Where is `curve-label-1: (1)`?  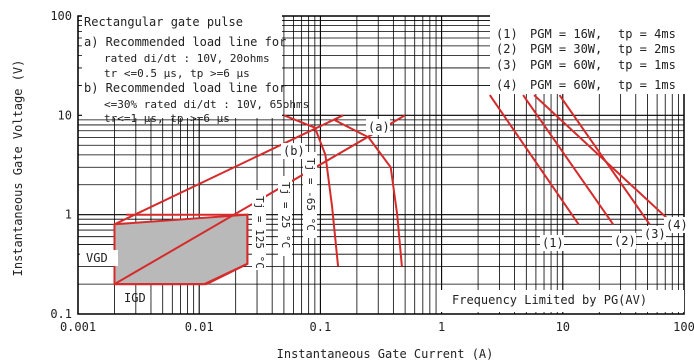
curve-label-1: (1) is located at coordinates (553, 243).